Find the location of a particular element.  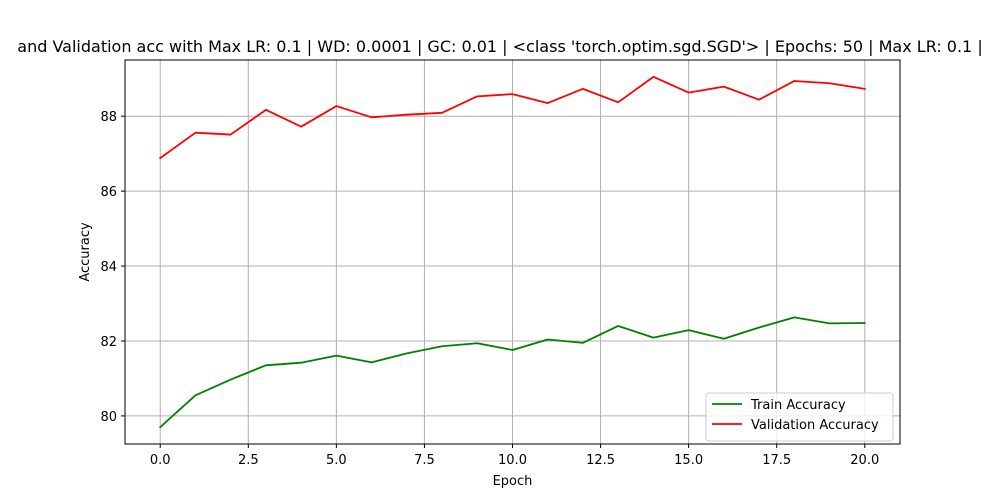

series-line-validation-accuracy is located at coordinates (512, 117).